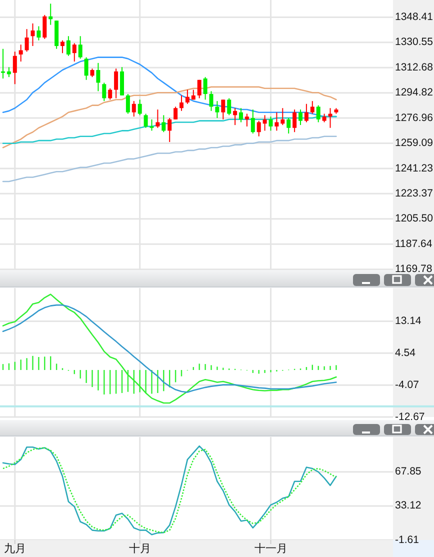  I want to click on y-tick-label: 1348.41, so click(414, 16).